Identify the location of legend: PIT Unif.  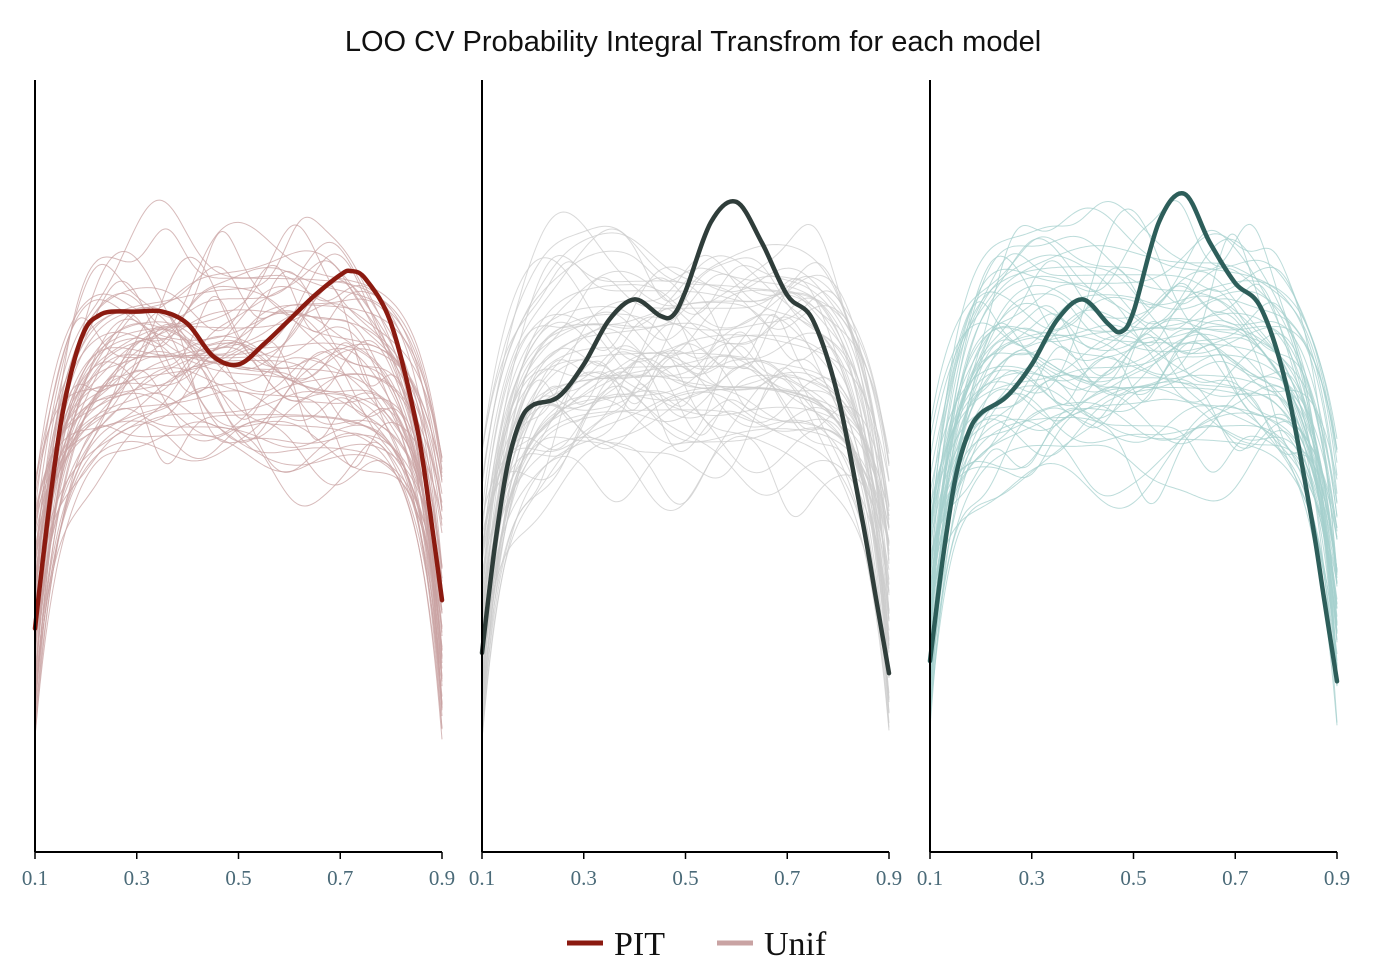
(697, 944).